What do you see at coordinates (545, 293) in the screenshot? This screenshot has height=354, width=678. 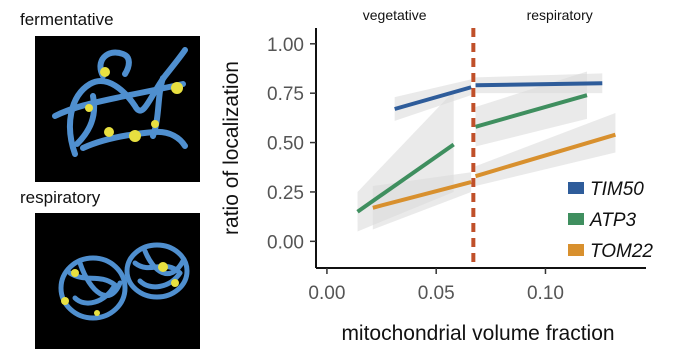 I see `x-tick-label: 0.10` at bounding box center [545, 293].